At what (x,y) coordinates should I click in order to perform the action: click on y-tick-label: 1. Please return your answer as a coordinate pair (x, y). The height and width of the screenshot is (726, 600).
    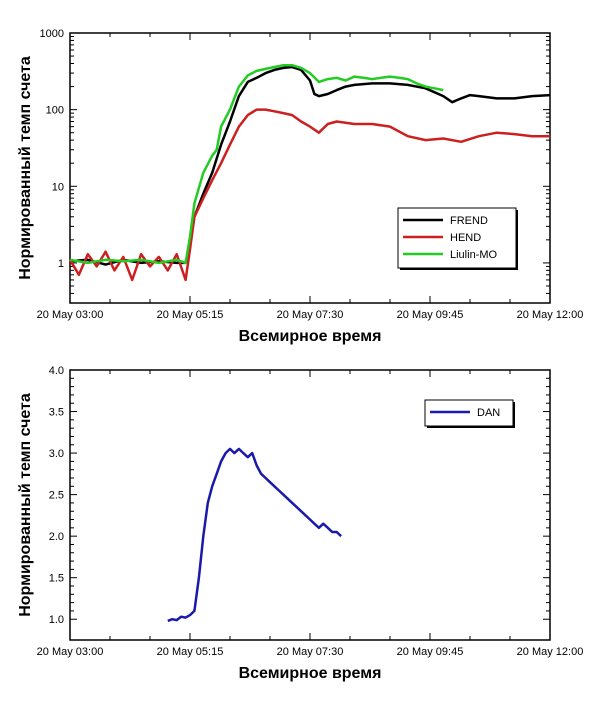
    Looking at the image, I should click on (61, 264).